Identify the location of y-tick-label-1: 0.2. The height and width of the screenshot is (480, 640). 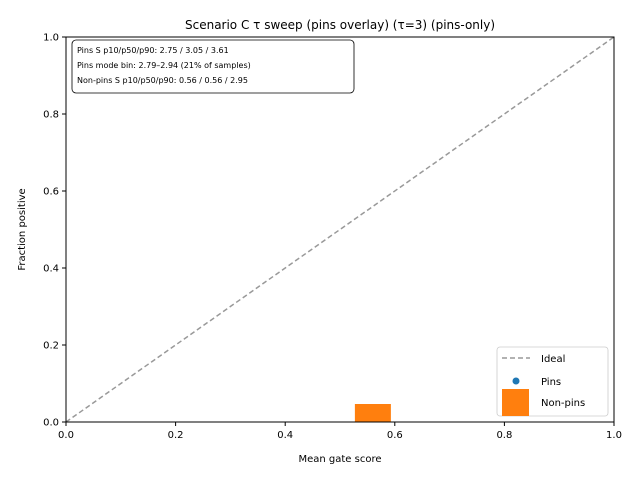
(51, 346).